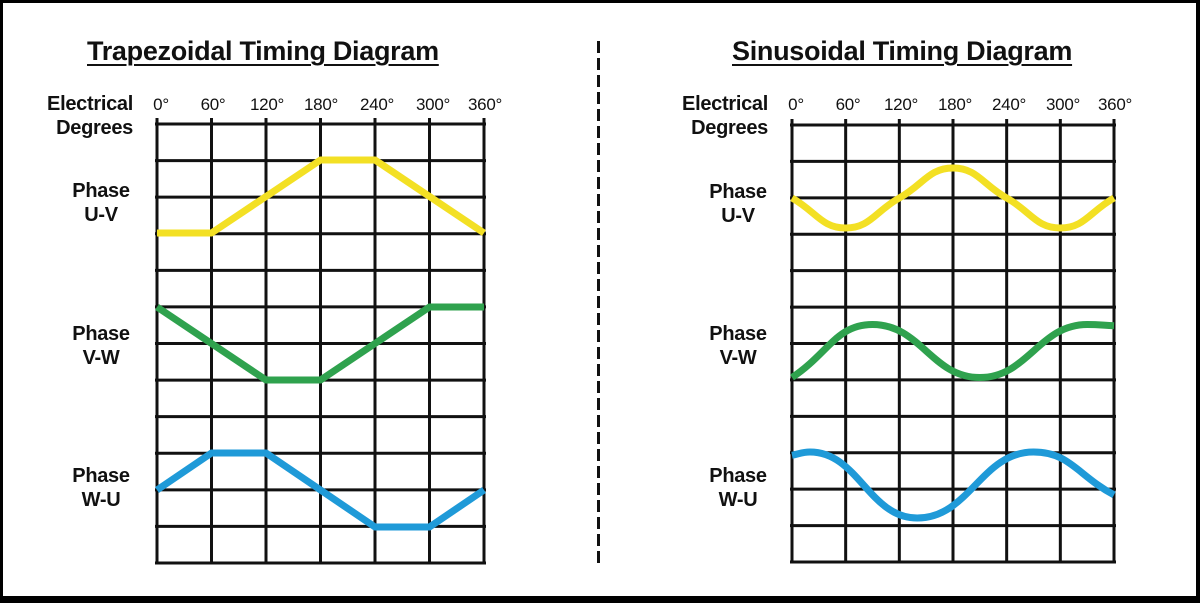 Image resolution: width=1200 pixels, height=603 pixels. Describe the element at coordinates (902, 51) in the screenshot. I see `sinusoidal-title: Sinusoidal Timing Diagram` at that location.